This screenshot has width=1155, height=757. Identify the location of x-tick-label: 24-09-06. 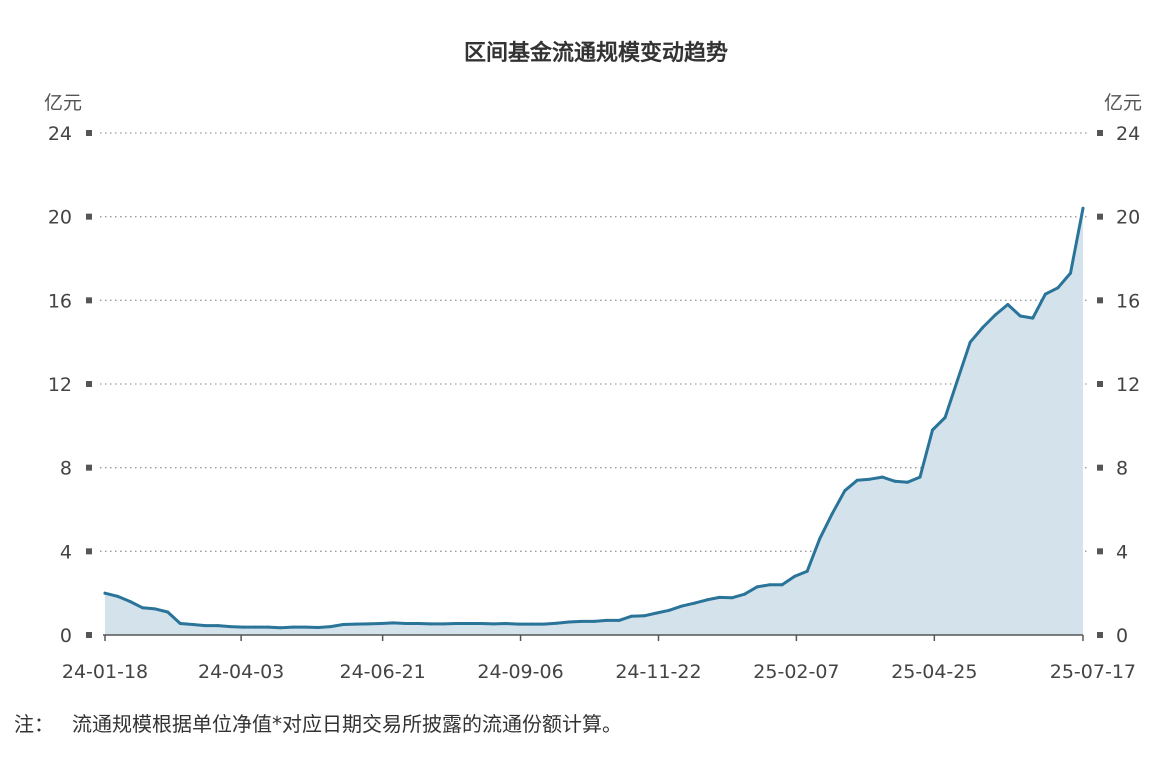
(520, 672).